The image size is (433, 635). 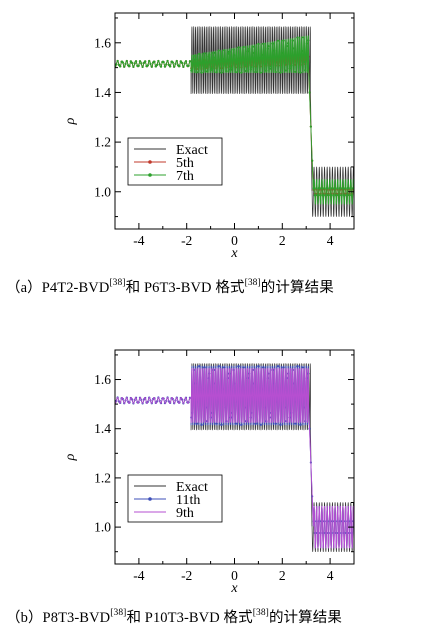 What do you see at coordinates (186, 240) in the screenshot?
I see `x-tick-label: -2` at bounding box center [186, 240].